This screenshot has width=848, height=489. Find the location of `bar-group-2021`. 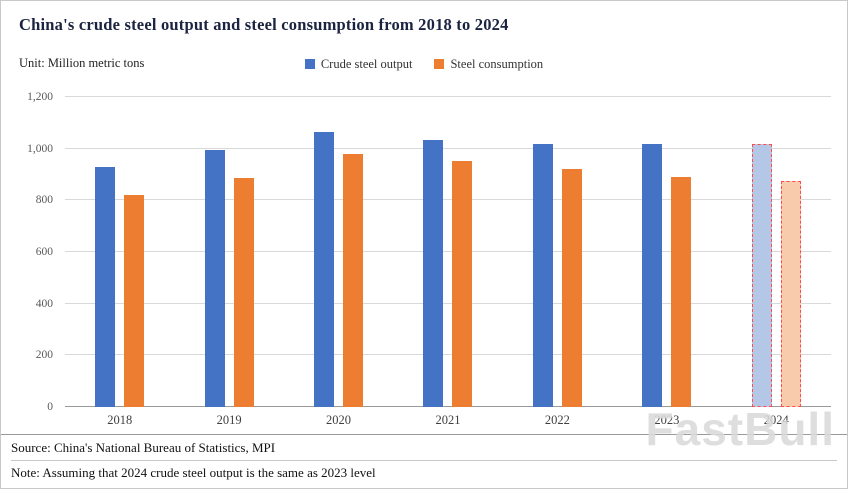

bar-group-2021 is located at coordinates (447, 252).